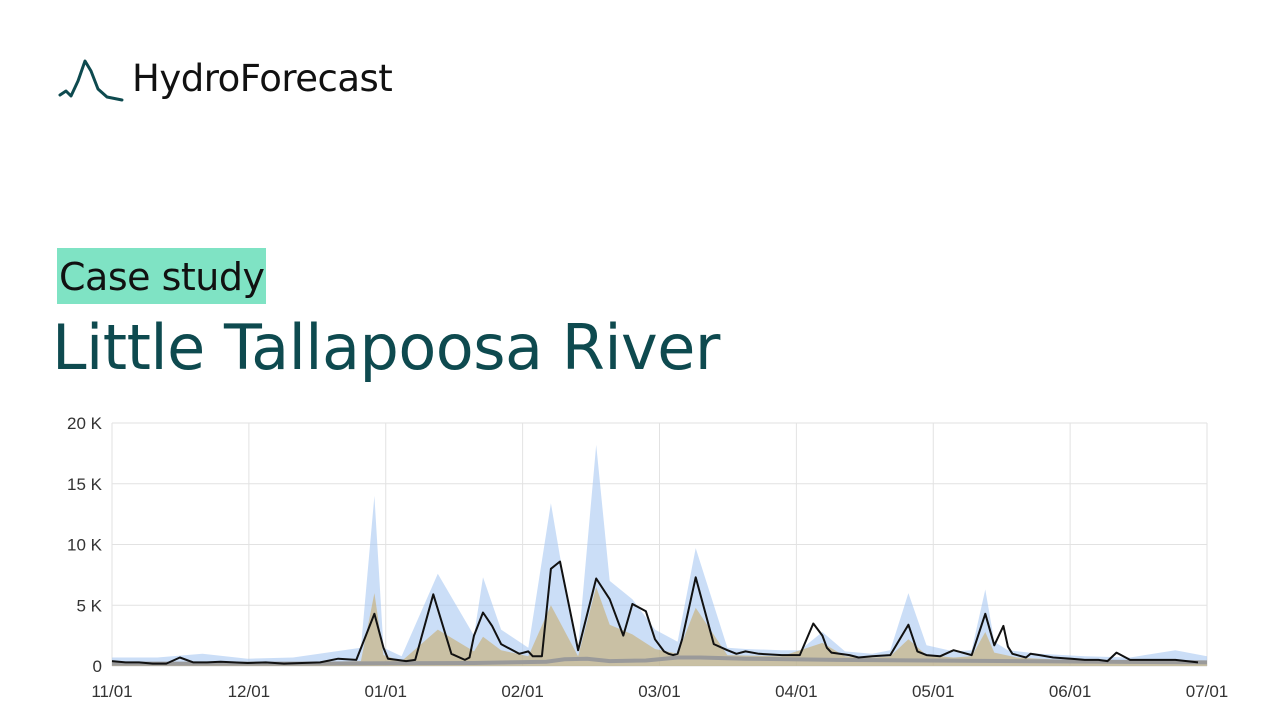 This screenshot has width=1280, height=720. Describe the element at coordinates (796, 691) in the screenshot. I see `x-tick-label: 04/01` at that location.